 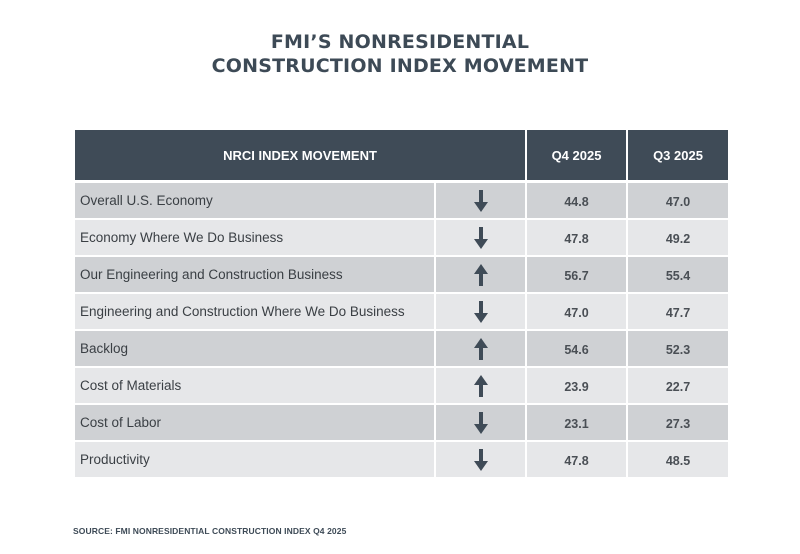 What do you see at coordinates (677, 312) in the screenshot?
I see `row-value-q3-2025: 47.7` at bounding box center [677, 312].